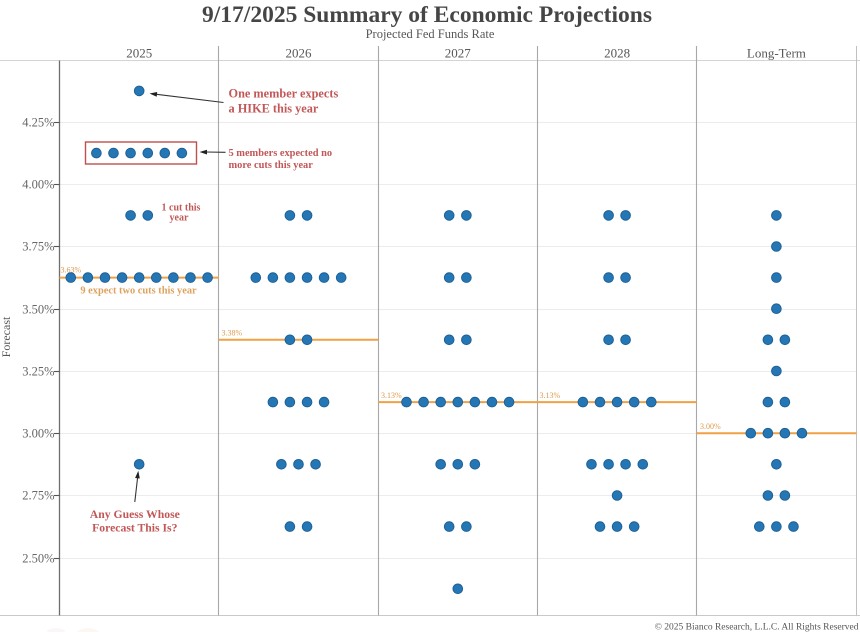  I want to click on svg-text: 2027, so click(458, 53).